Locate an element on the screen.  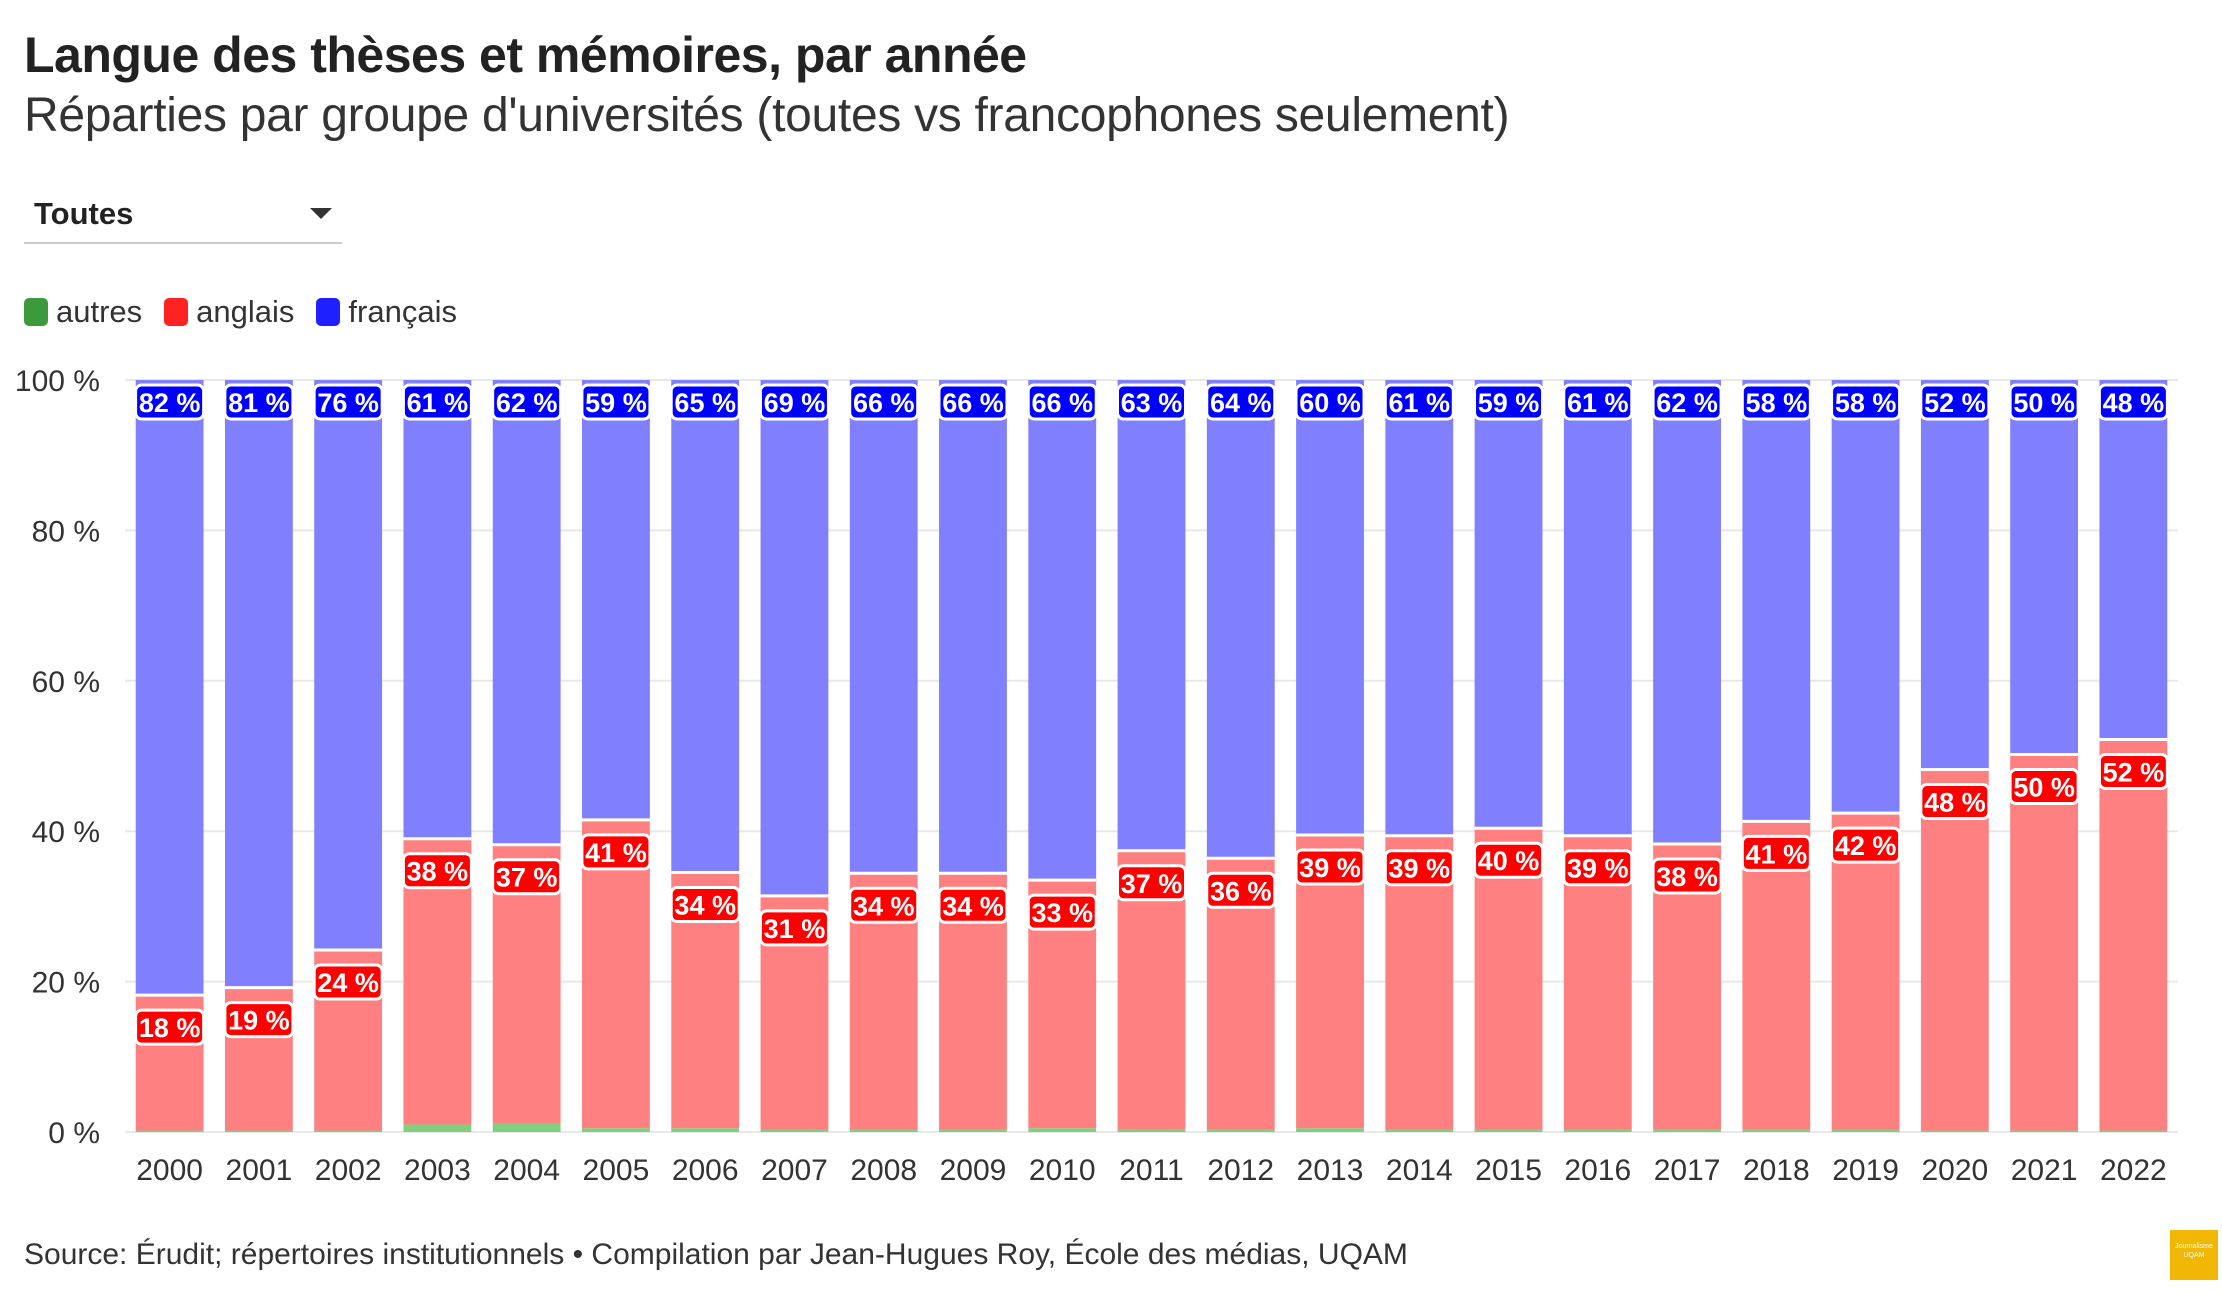
y-tick-label: 20 % is located at coordinates (66, 983).